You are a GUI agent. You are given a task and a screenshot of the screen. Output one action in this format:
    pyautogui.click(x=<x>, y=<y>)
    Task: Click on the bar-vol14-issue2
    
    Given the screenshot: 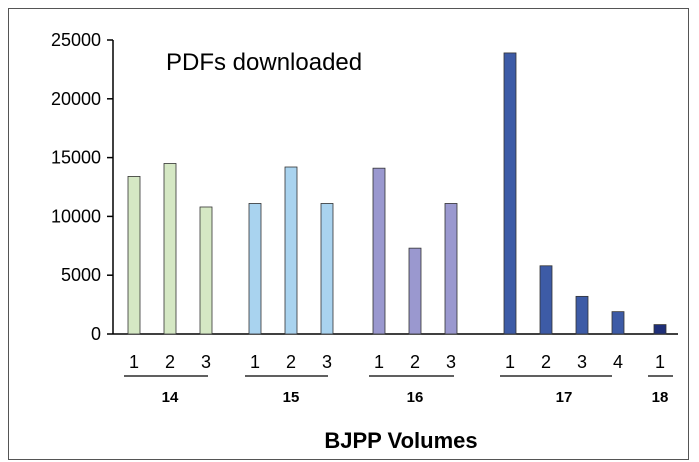 What is the action you would take?
    pyautogui.click(x=170, y=249)
    